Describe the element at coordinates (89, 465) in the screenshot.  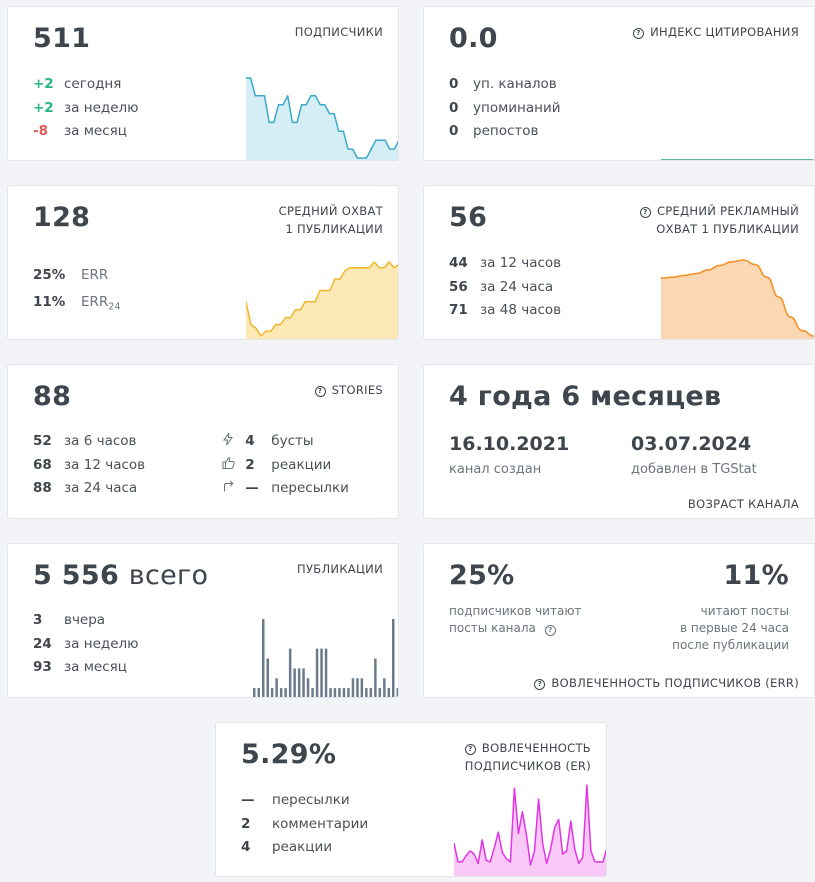
I see `stories-row-12h: 68 за 12 часов` at that location.